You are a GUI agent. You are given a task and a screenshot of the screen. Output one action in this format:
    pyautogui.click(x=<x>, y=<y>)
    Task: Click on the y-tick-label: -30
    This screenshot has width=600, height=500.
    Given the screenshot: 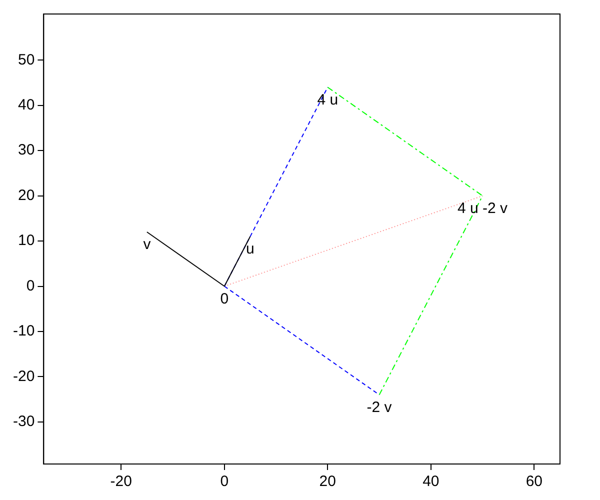 What is the action you would take?
    pyautogui.click(x=23, y=421)
    